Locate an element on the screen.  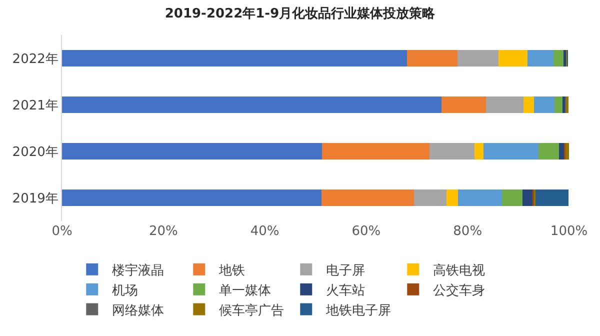
legend-label: 电子屏 is located at coordinates (346, 271).